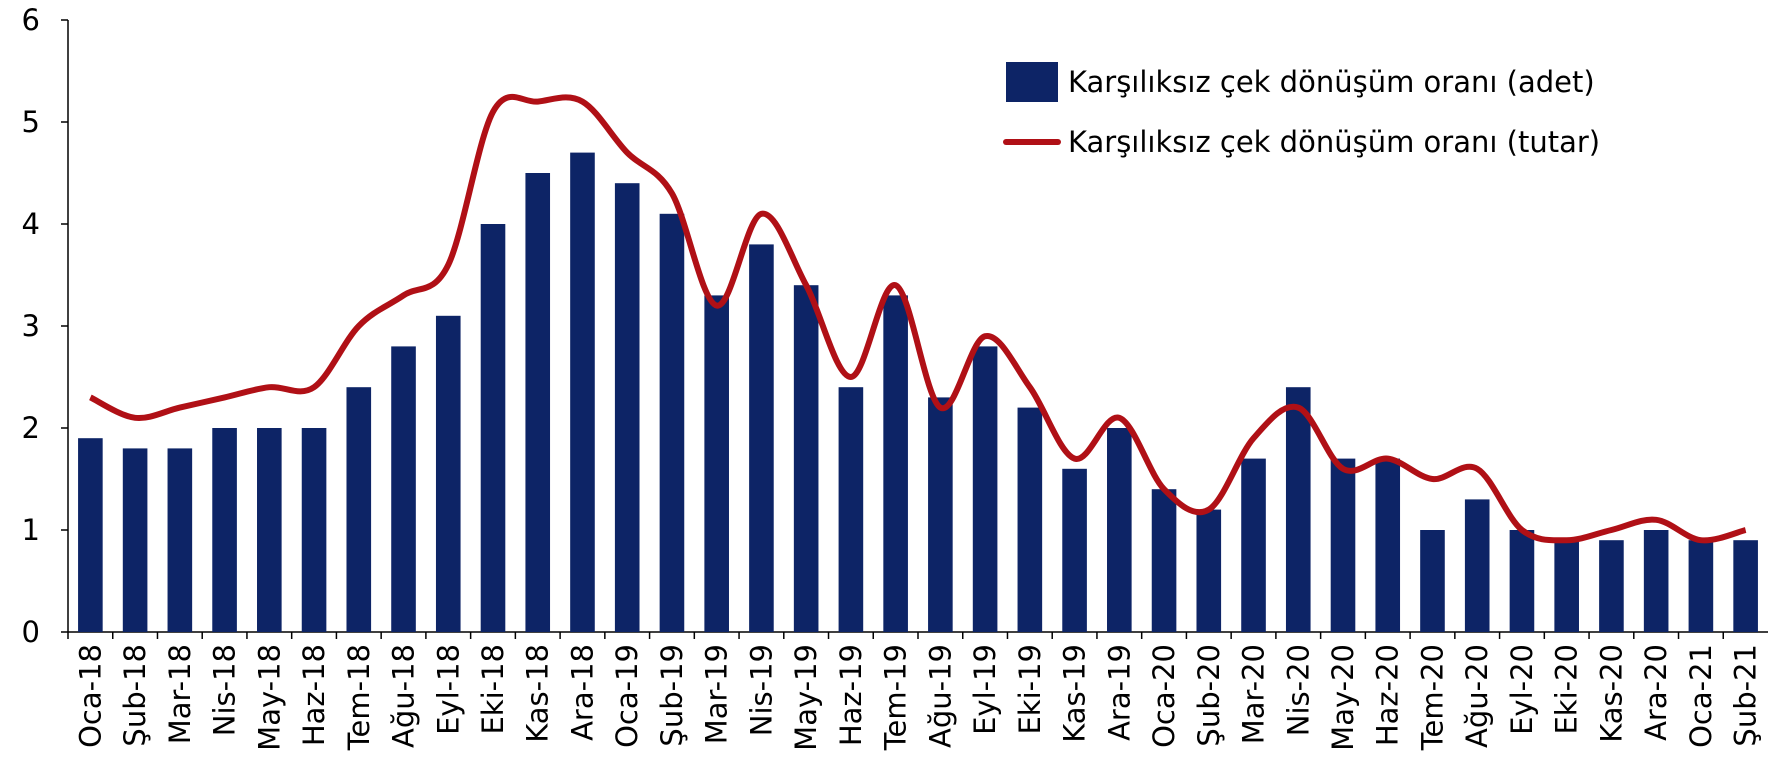 Image resolution: width=1777 pixels, height=771 pixels. What do you see at coordinates (1164, 696) in the screenshot?
I see `x-tick-label: Oca-20` at bounding box center [1164, 696].